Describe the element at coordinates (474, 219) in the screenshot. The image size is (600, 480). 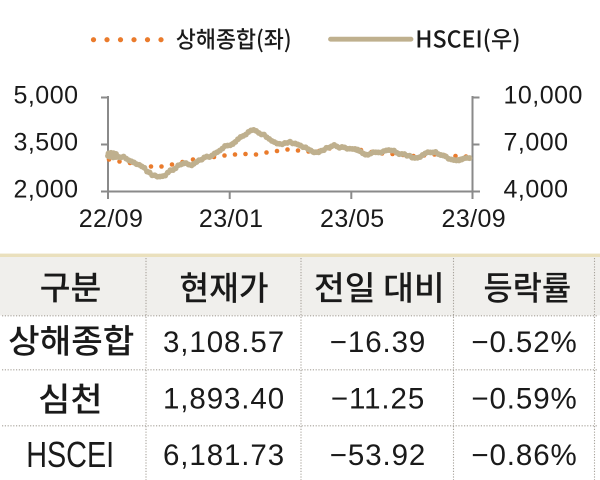
I see `svg-text: 23/09` at that location.